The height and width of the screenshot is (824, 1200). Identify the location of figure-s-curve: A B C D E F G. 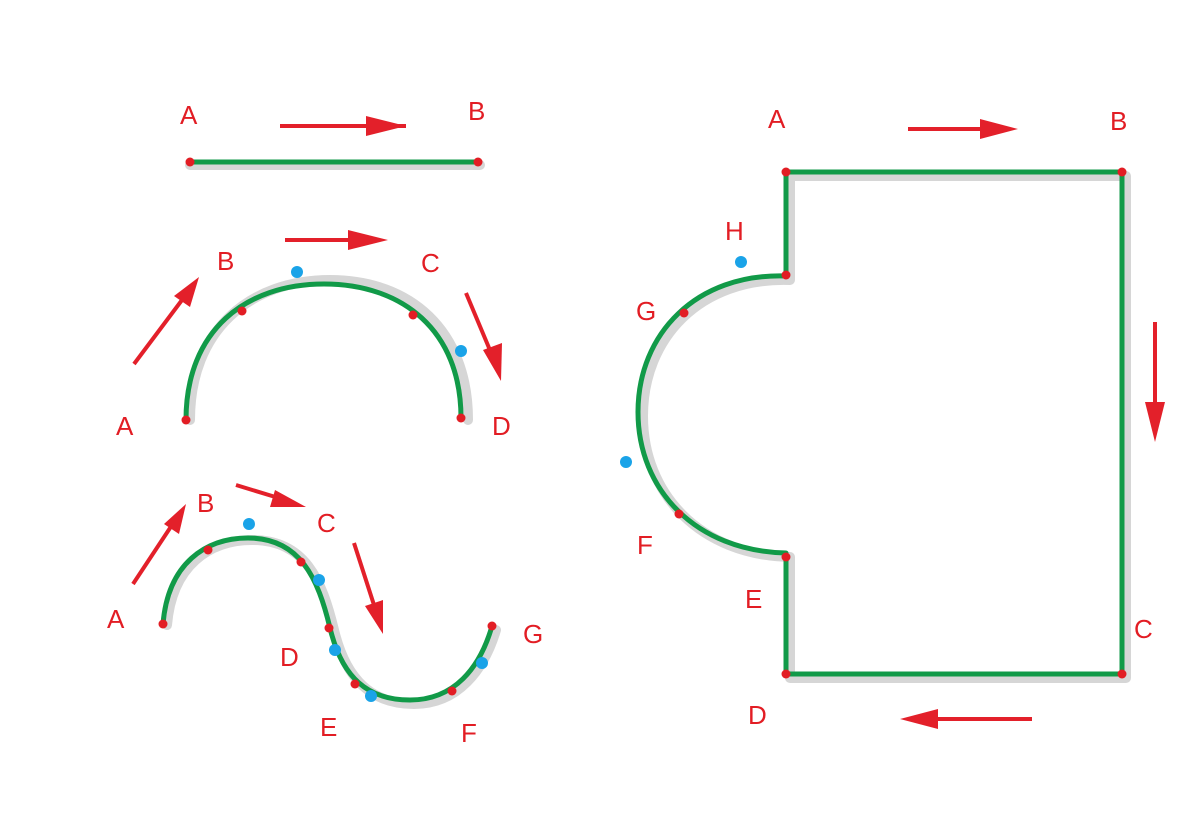
(325, 615).